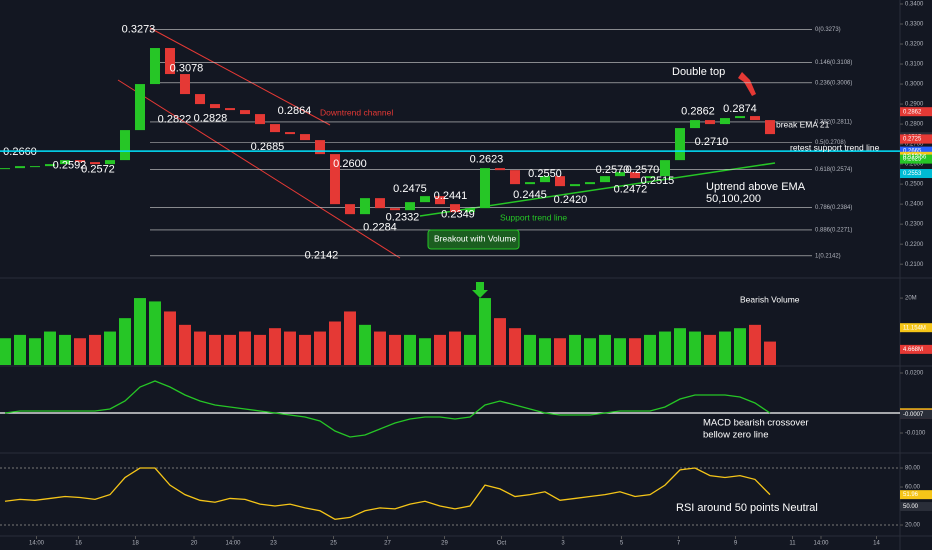  What do you see at coordinates (273, 544) in the screenshot?
I see `x-tick-label: 23` at bounding box center [273, 544].